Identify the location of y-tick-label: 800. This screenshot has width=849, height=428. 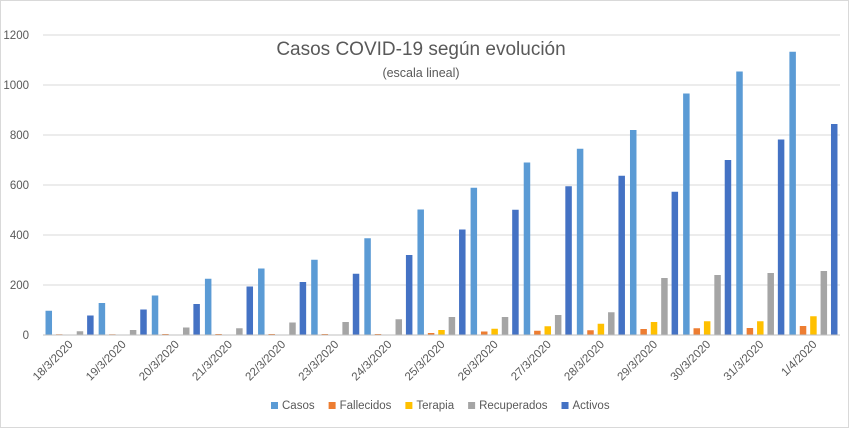
(19, 136).